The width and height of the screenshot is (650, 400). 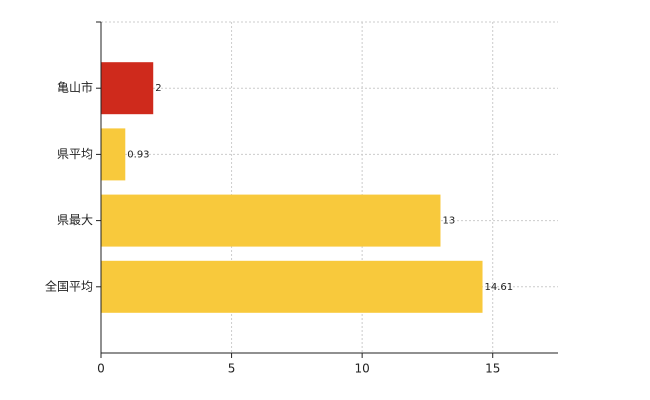 I want to click on x-tick-label: 15, so click(x=492, y=369).